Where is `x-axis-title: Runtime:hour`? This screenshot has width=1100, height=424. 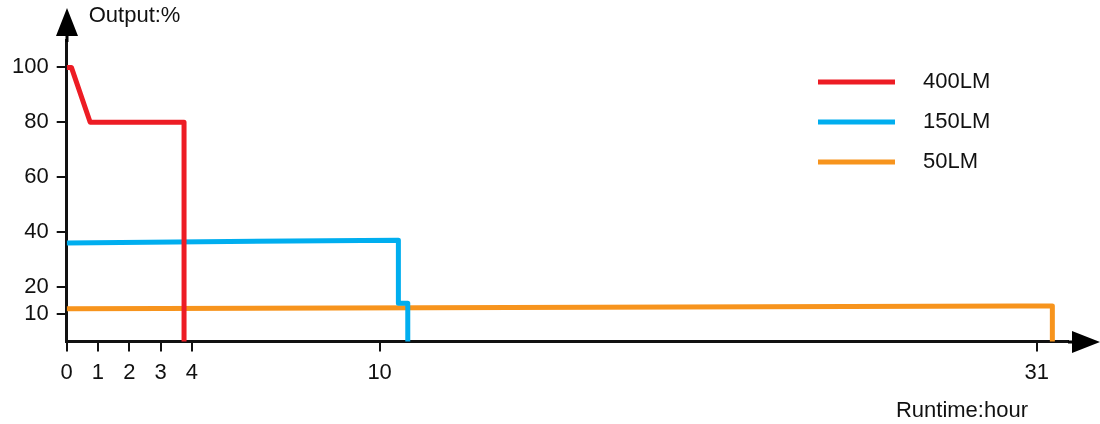
x-axis-title: Runtime:hour is located at coordinates (961, 410).